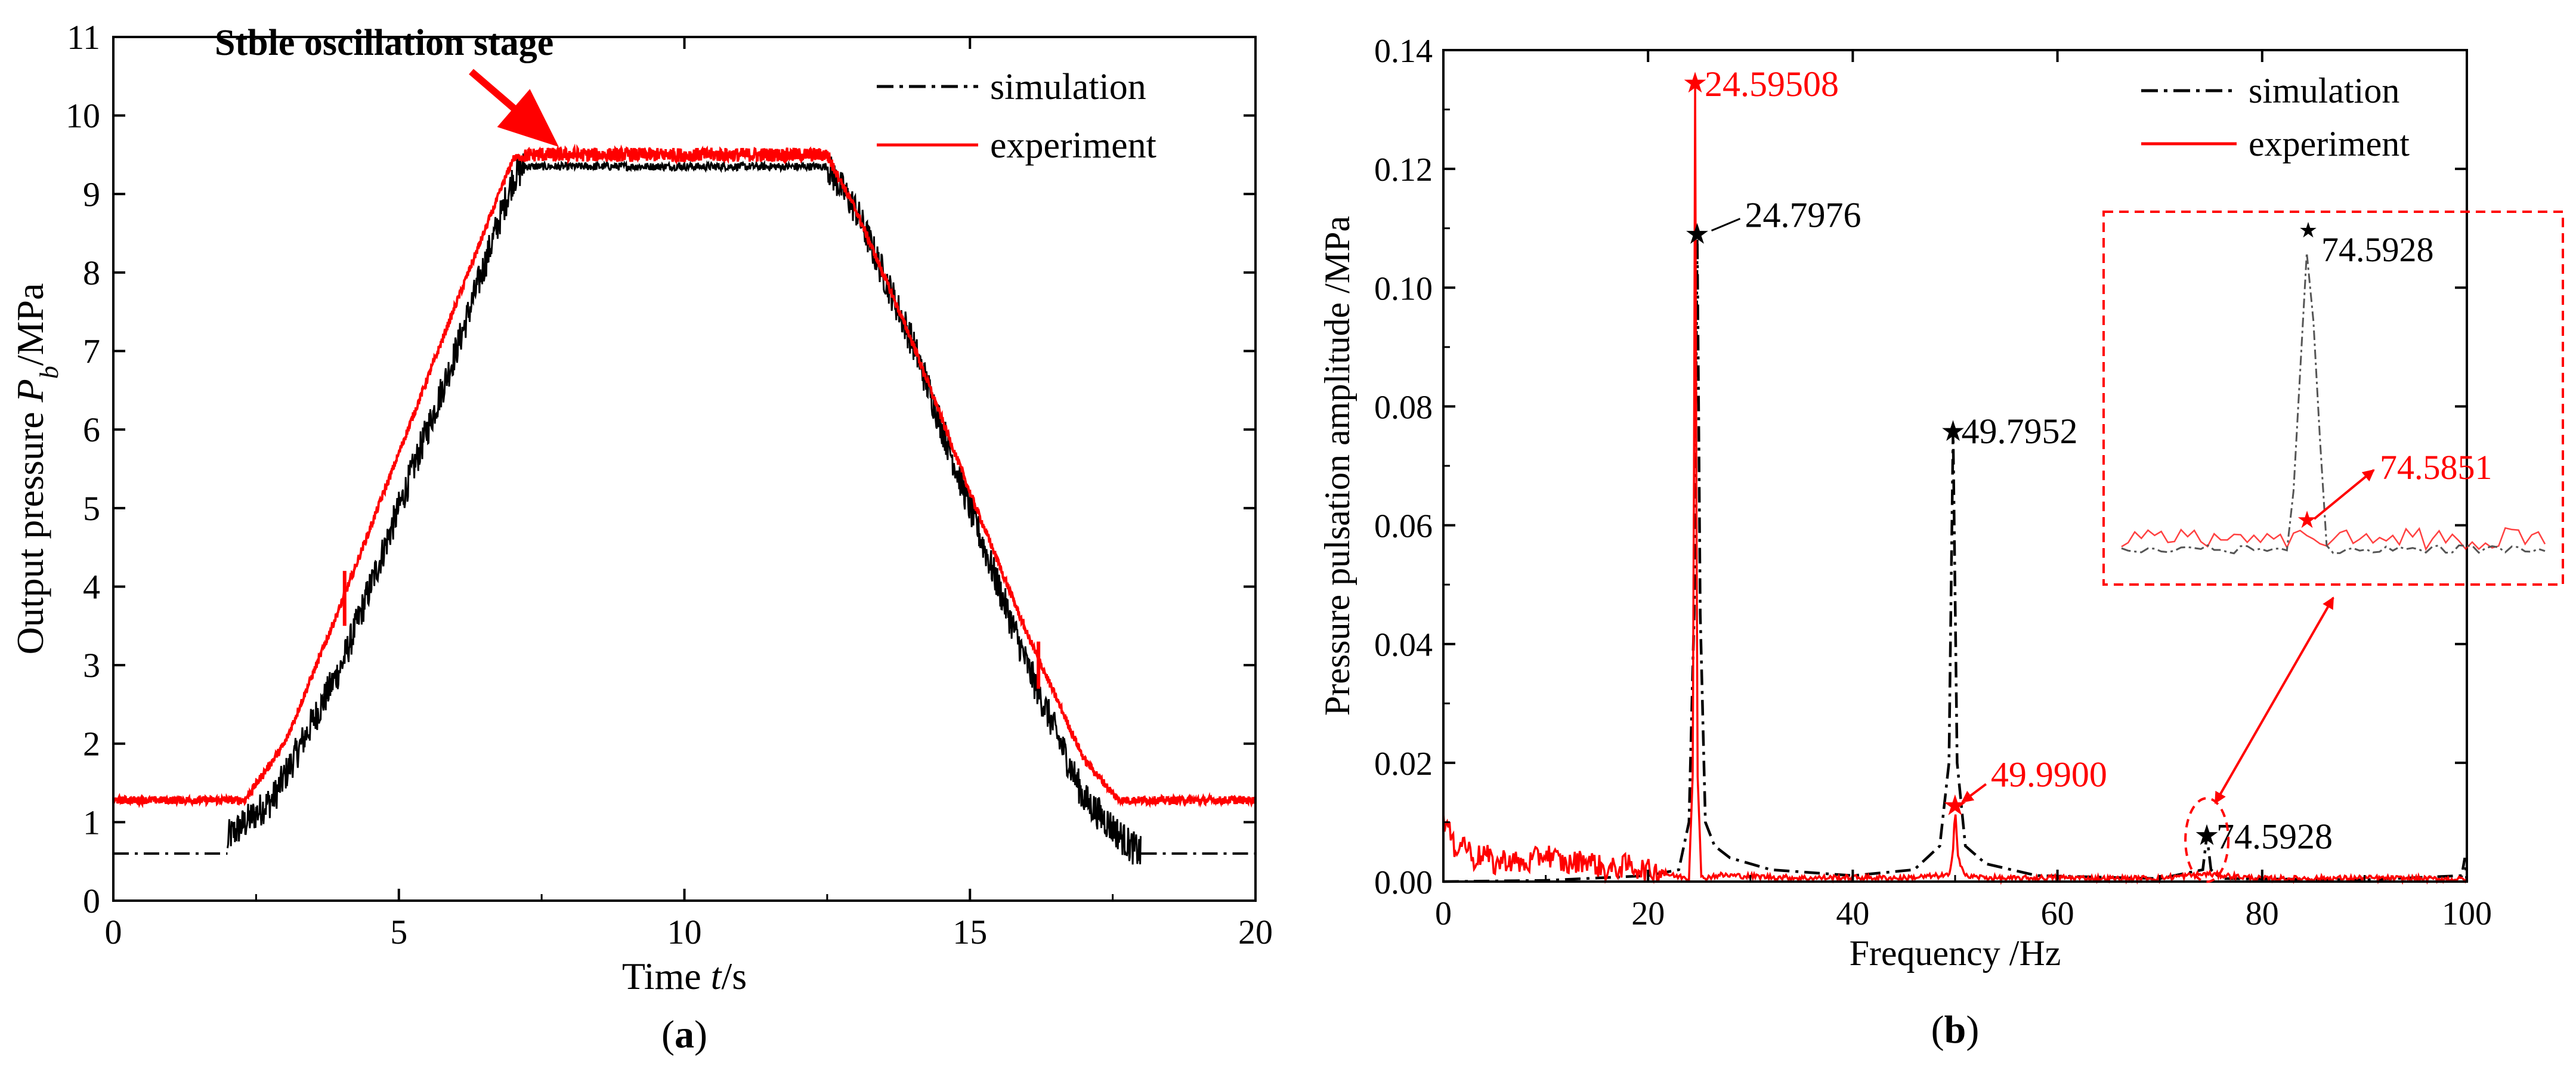  What do you see at coordinates (2467, 913) in the screenshot?
I see `x-tick-label: 100` at bounding box center [2467, 913].